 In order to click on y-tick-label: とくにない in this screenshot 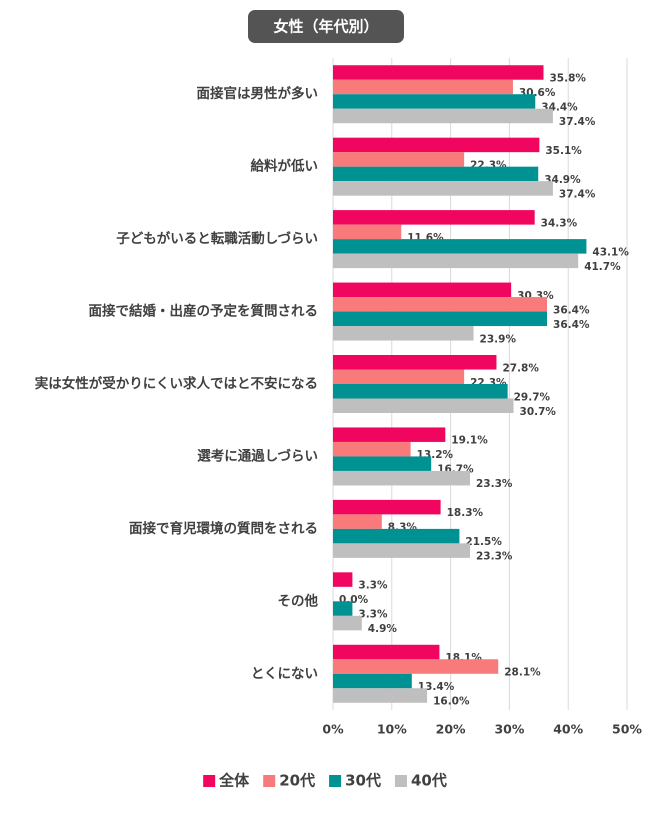, I will do `click(284, 674)`.